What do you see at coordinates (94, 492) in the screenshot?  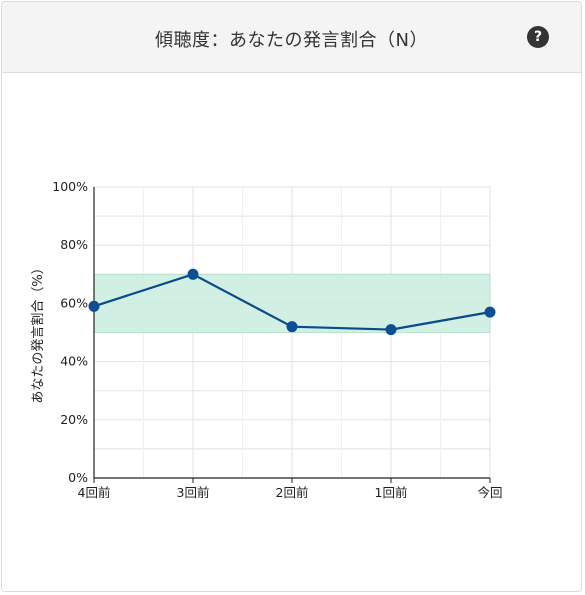 I see `x-tick-label: 4回前` at bounding box center [94, 492].